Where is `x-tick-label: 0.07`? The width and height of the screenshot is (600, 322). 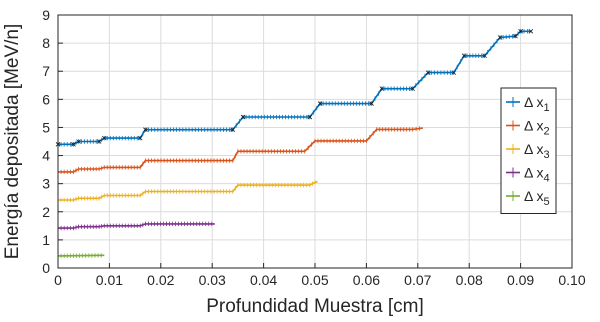 x-tick-label: 0.07 is located at coordinates (417, 280).